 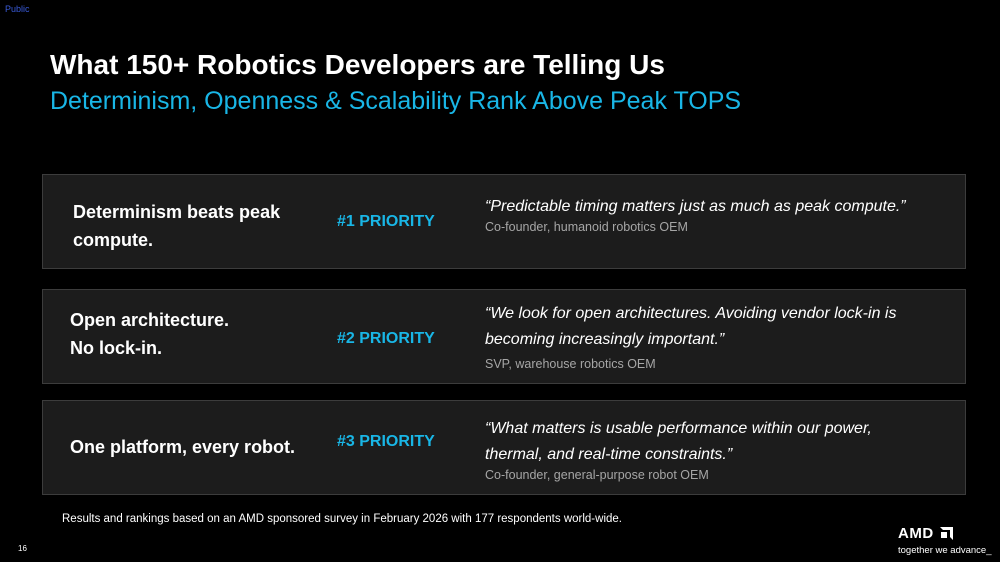 I want to click on quote-source: Co-founder, general-purpose robot OEM, so click(x=597, y=475).